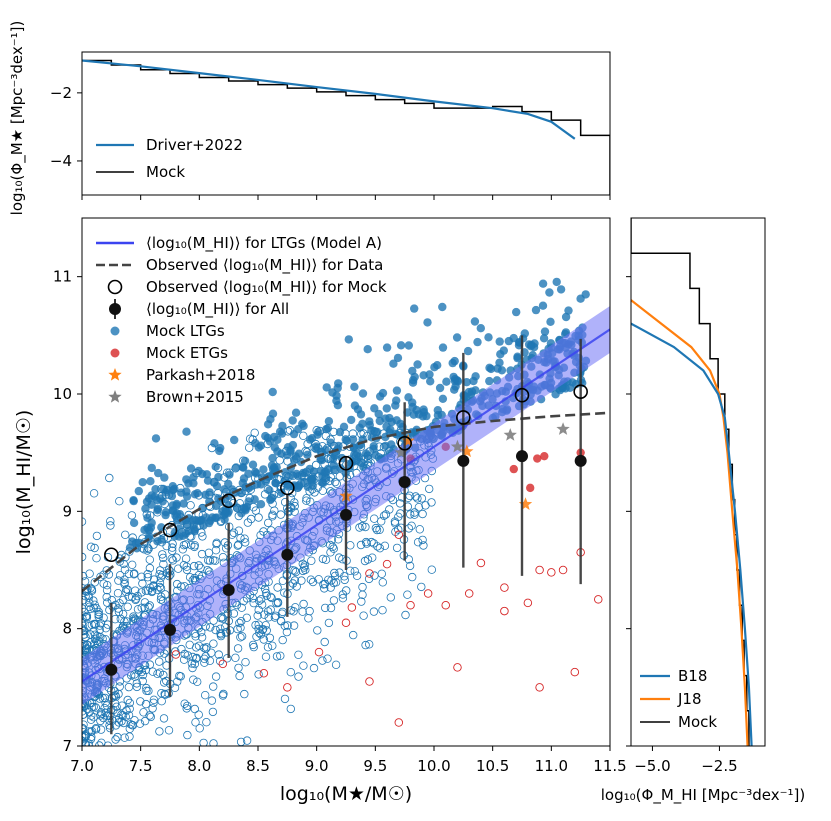  Describe the element at coordinates (115, 287) in the screenshot. I see `legend-open-circle-icon` at that location.